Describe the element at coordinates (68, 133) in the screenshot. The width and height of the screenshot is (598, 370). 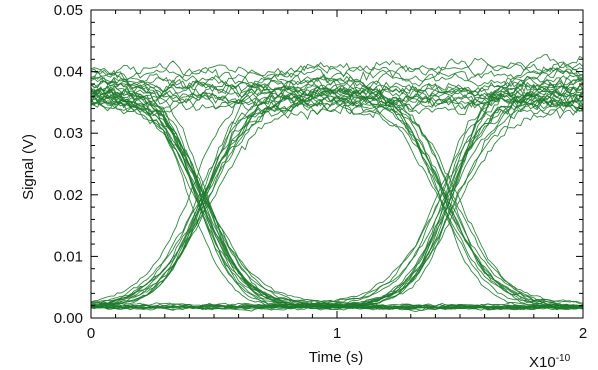
I see `y-tick-label: 0.03` at that location.